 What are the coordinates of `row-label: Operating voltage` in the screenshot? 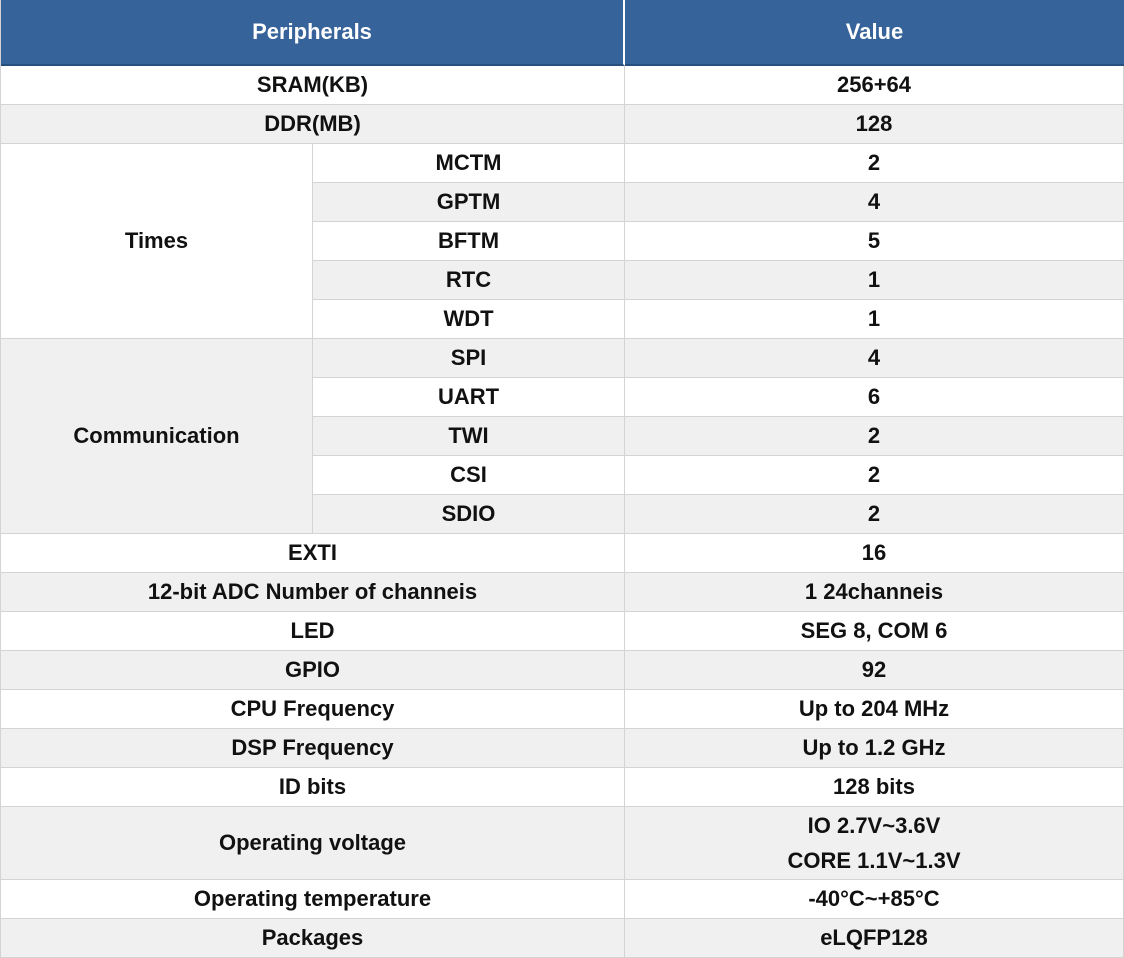 It's located at (313, 843).